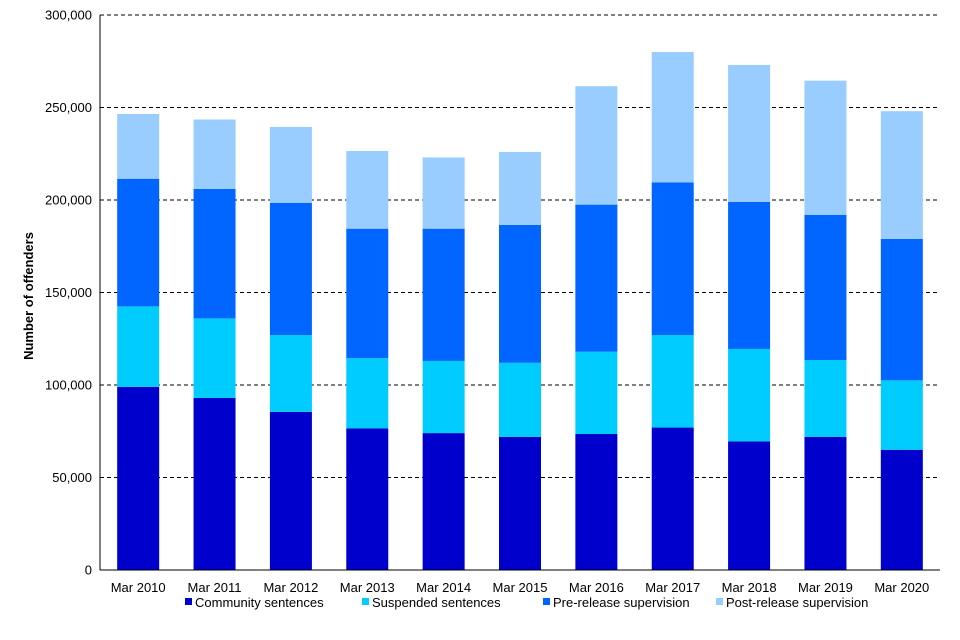 The height and width of the screenshot is (640, 960). I want to click on x-tick-label: Mar 2014, so click(443, 587).